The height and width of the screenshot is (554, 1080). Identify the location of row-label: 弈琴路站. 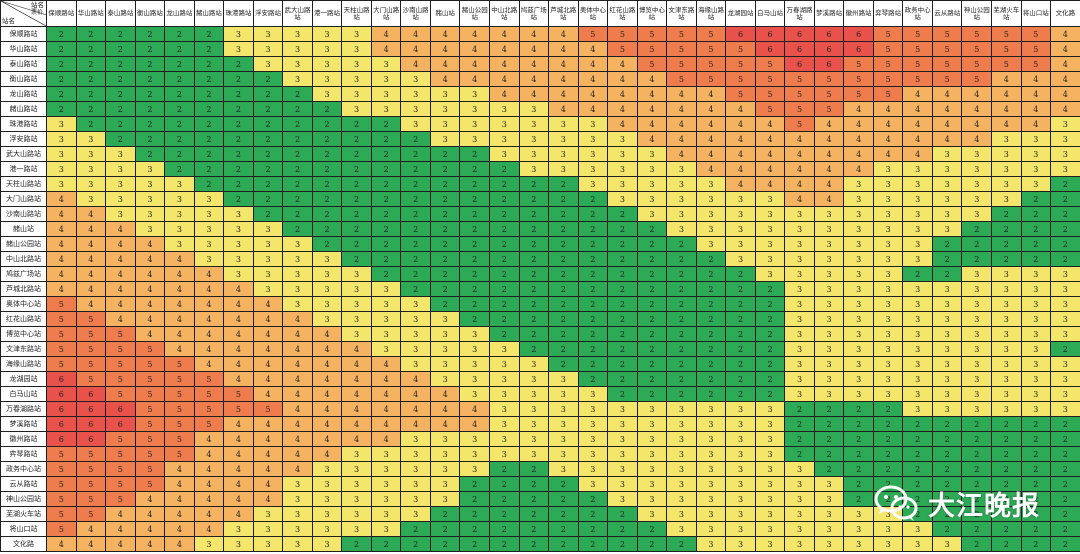
(23, 454).